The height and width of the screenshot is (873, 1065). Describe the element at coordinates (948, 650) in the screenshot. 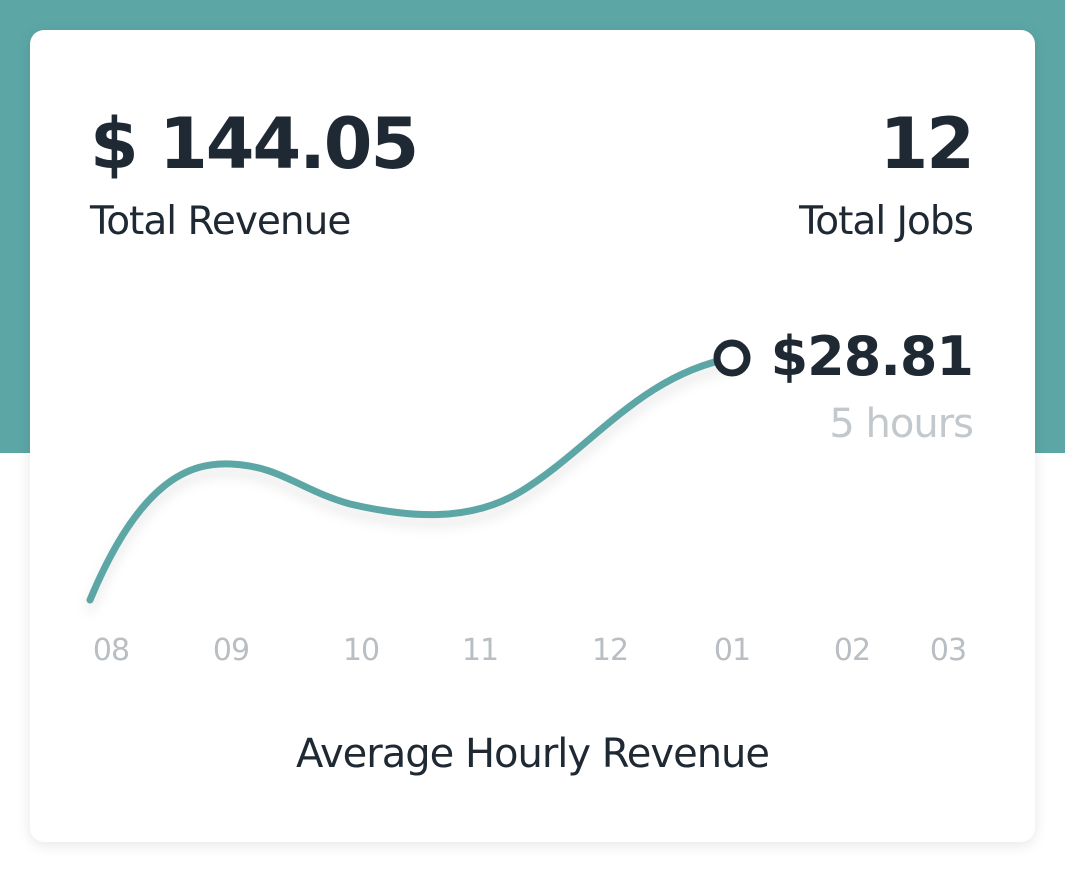

I see `x-tick-03: 03` at that location.